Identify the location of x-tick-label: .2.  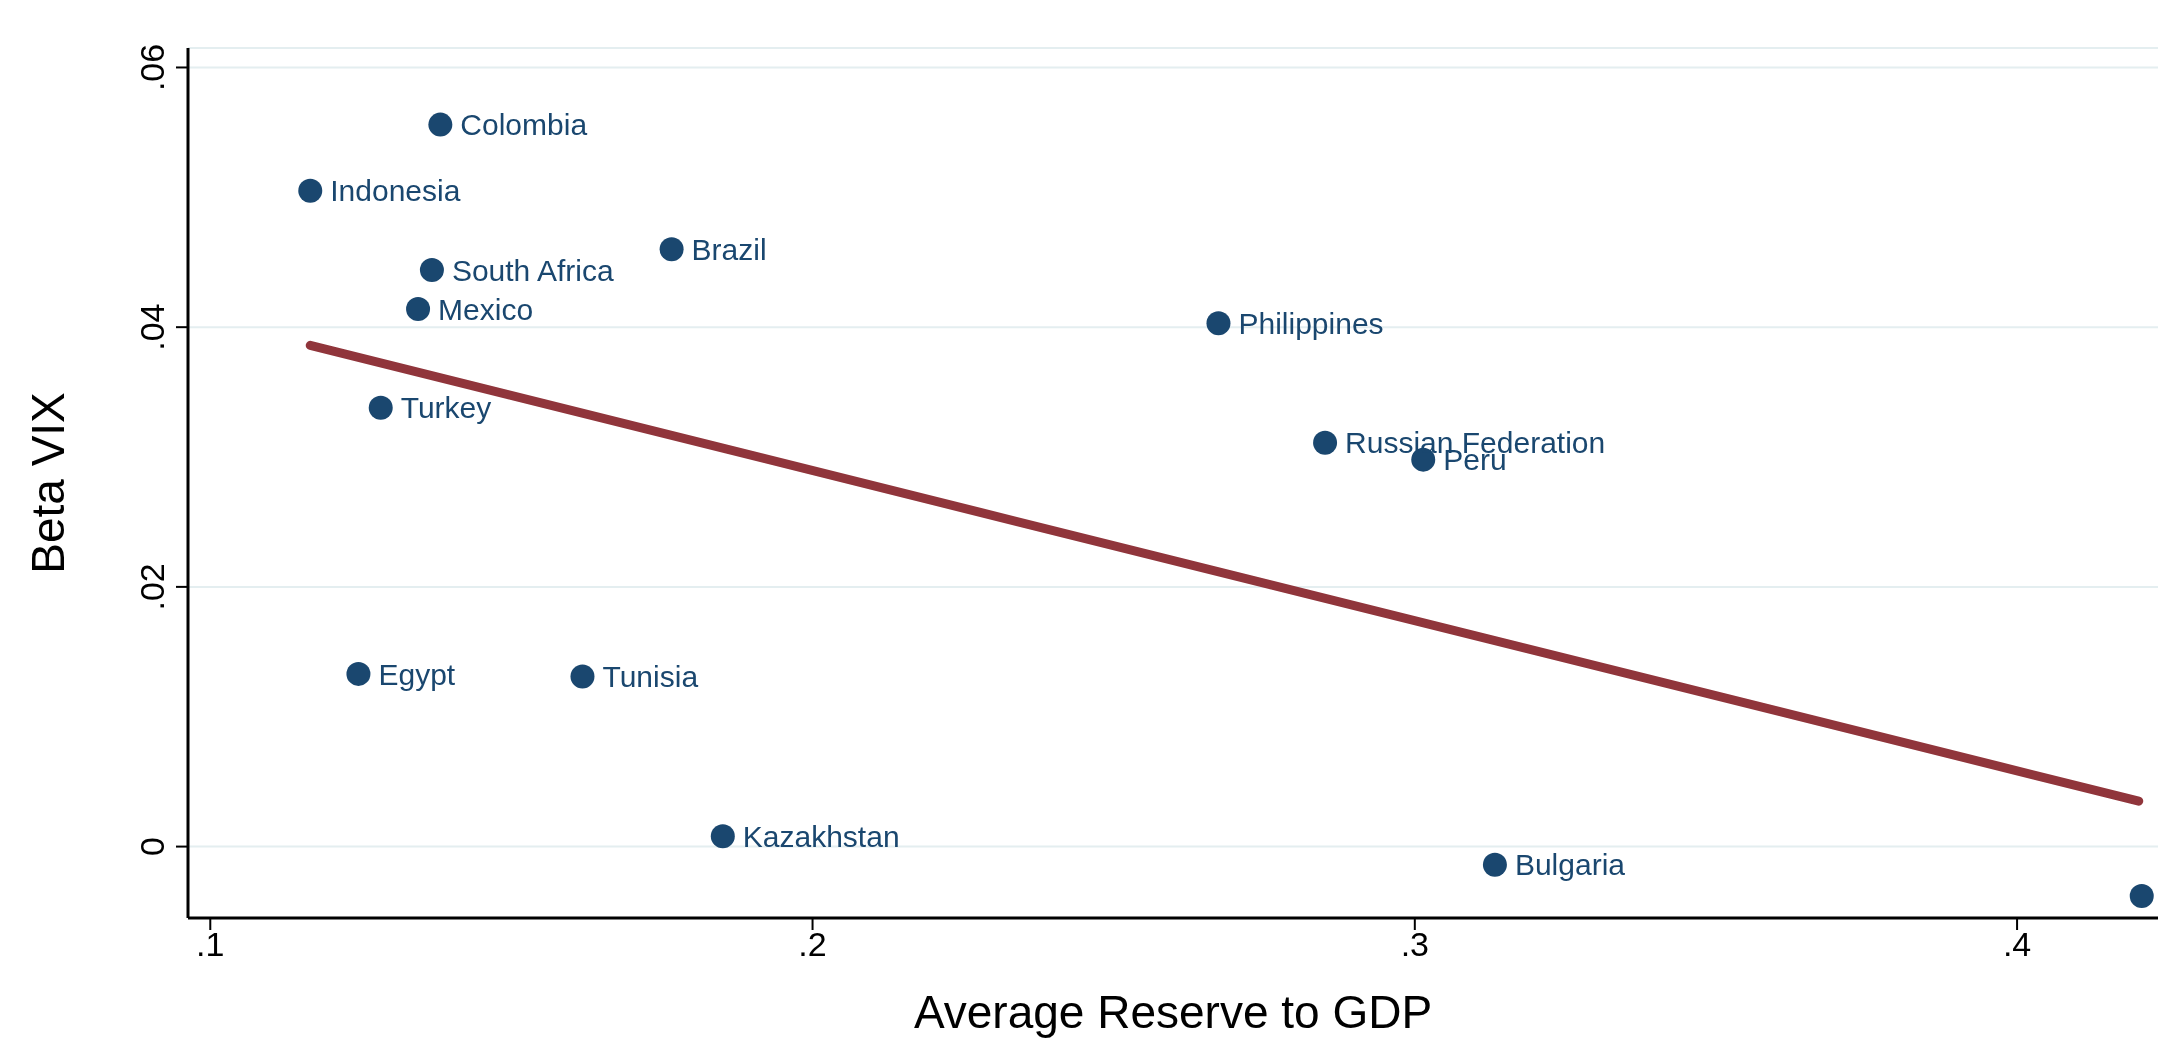
(812, 944).